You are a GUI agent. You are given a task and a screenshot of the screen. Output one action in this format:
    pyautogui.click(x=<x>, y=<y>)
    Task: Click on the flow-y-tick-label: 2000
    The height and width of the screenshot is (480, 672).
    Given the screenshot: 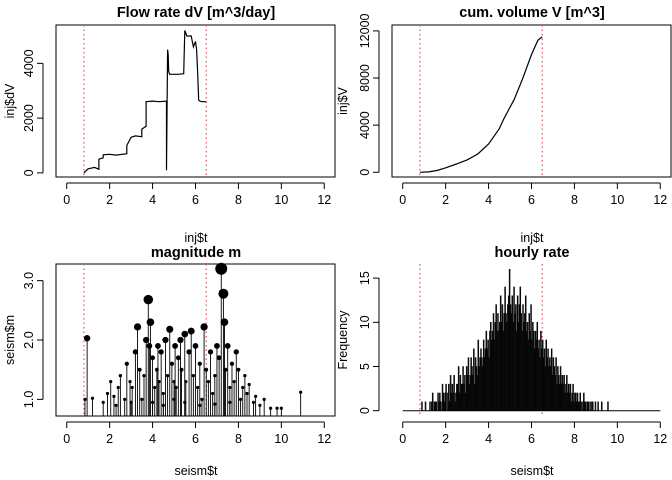 What is the action you would take?
    pyautogui.click(x=29, y=118)
    